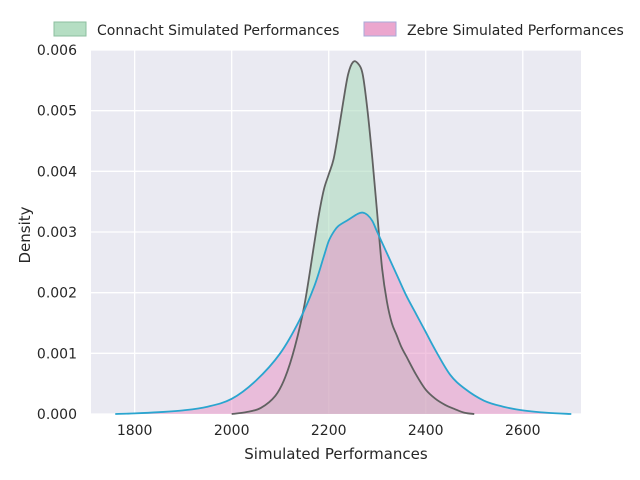 The width and height of the screenshot is (640, 480). I want to click on legend-label-zebre: Zebre Simulated Performances, so click(515, 31).